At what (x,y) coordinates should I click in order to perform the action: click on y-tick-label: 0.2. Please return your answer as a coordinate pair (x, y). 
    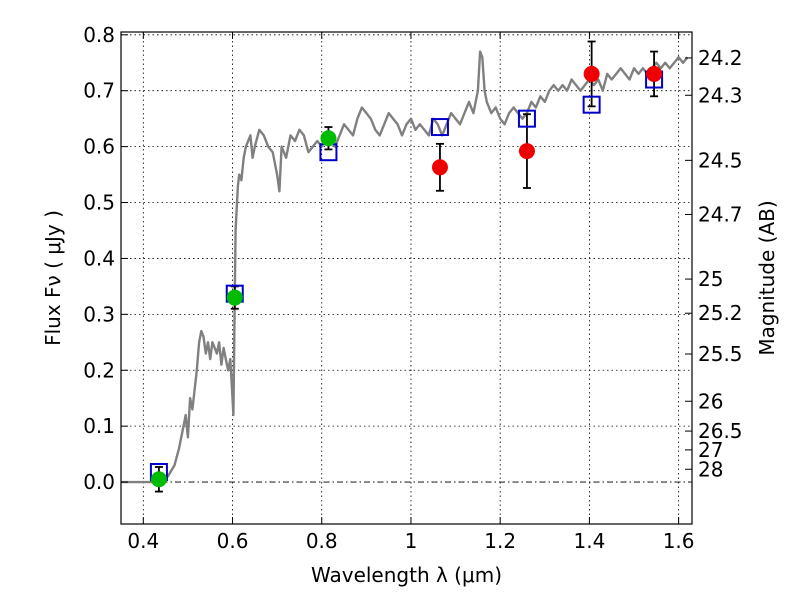
    Looking at the image, I should click on (99, 370).